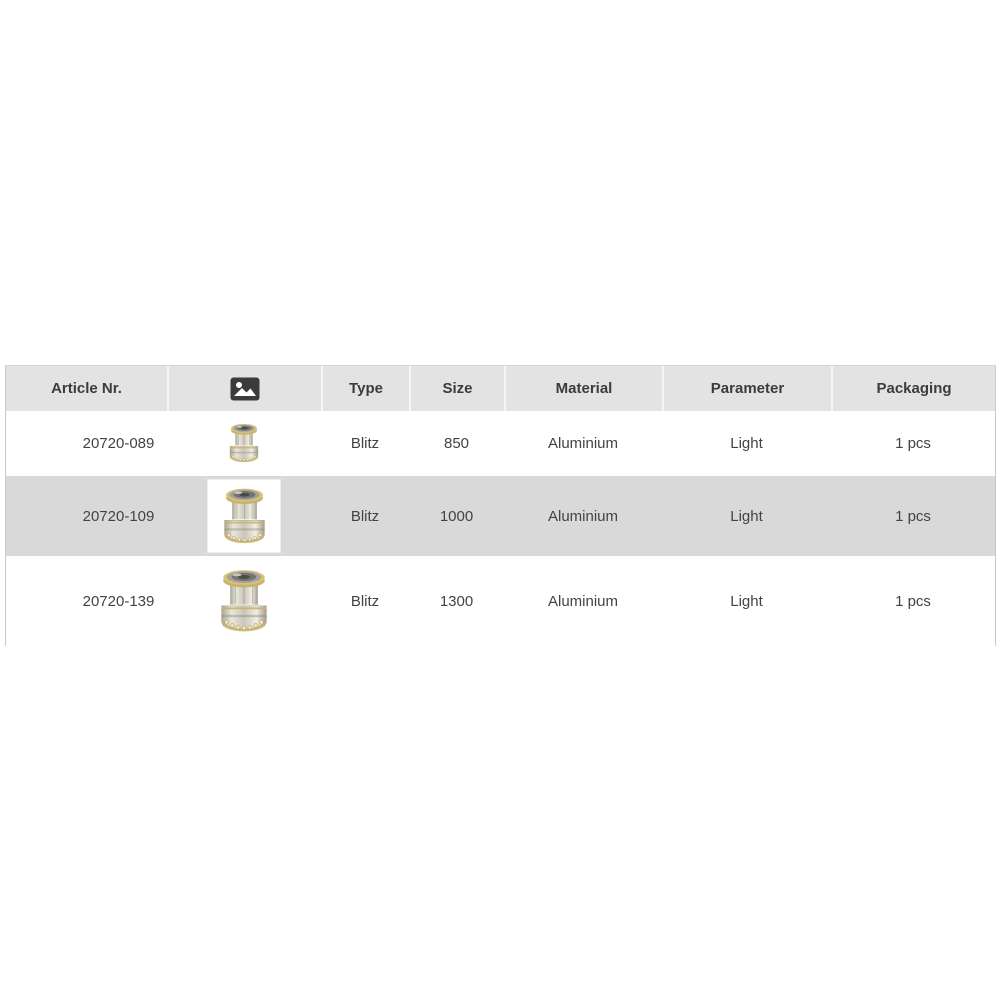 Image resolution: width=1000 pixels, height=1000 pixels. I want to click on article-nr-cell: 20720-139, so click(118, 601).